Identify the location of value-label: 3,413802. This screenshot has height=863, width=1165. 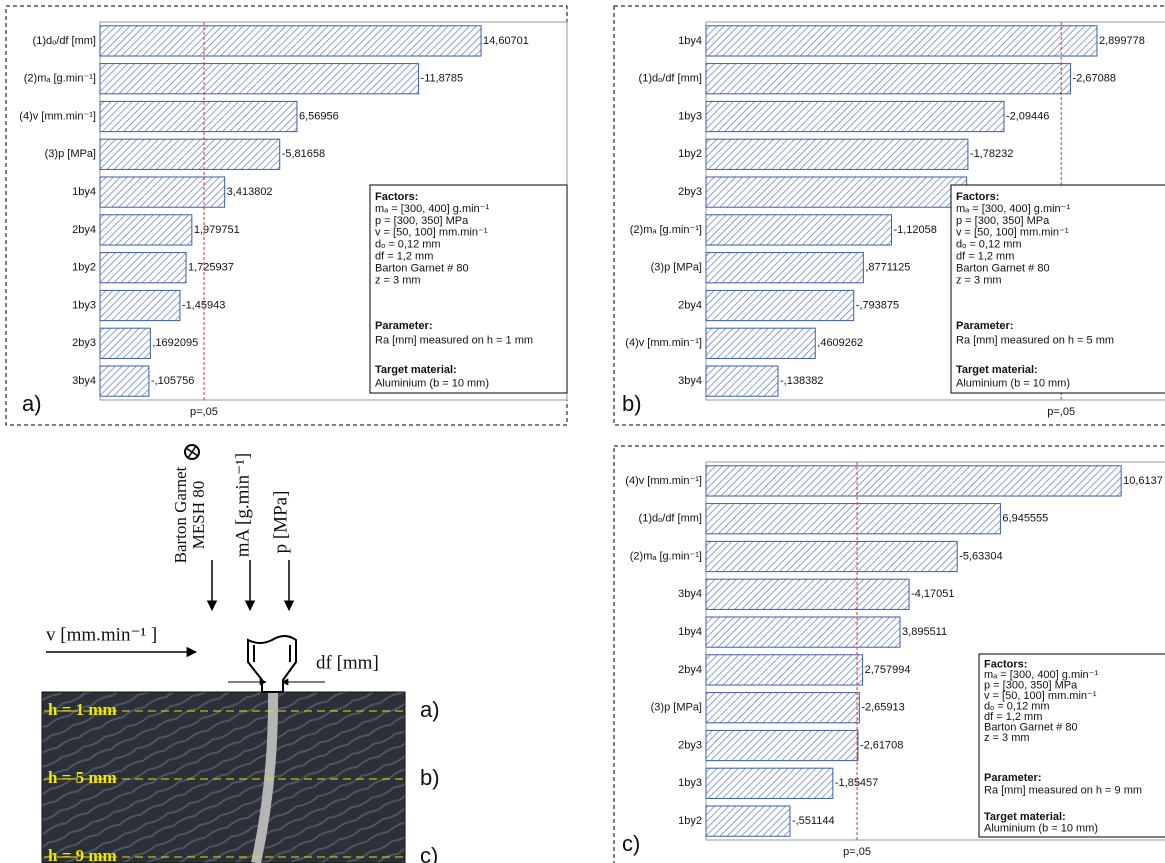
(250, 192).